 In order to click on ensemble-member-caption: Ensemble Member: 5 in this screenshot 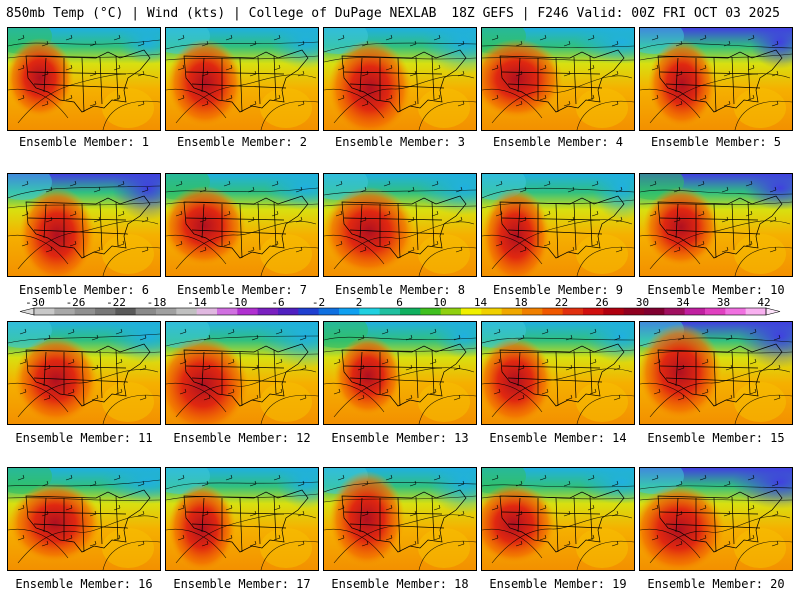, I will do `click(716, 142)`.